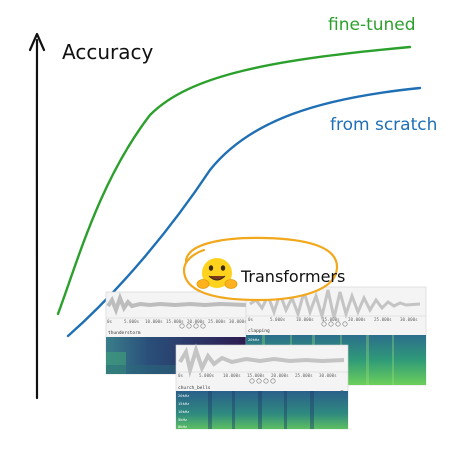 The image size is (474, 451). I want to click on y-axis, so click(37, 216).